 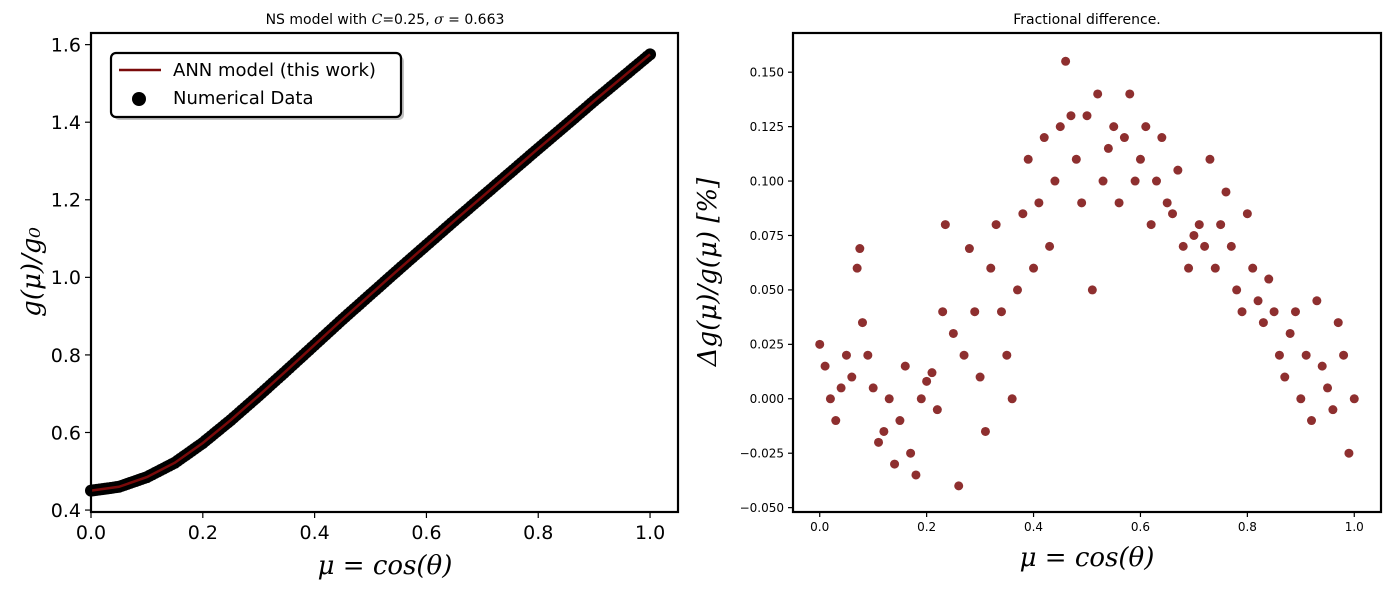 I want to click on y-tick-label: 0.025, so click(x=767, y=345).